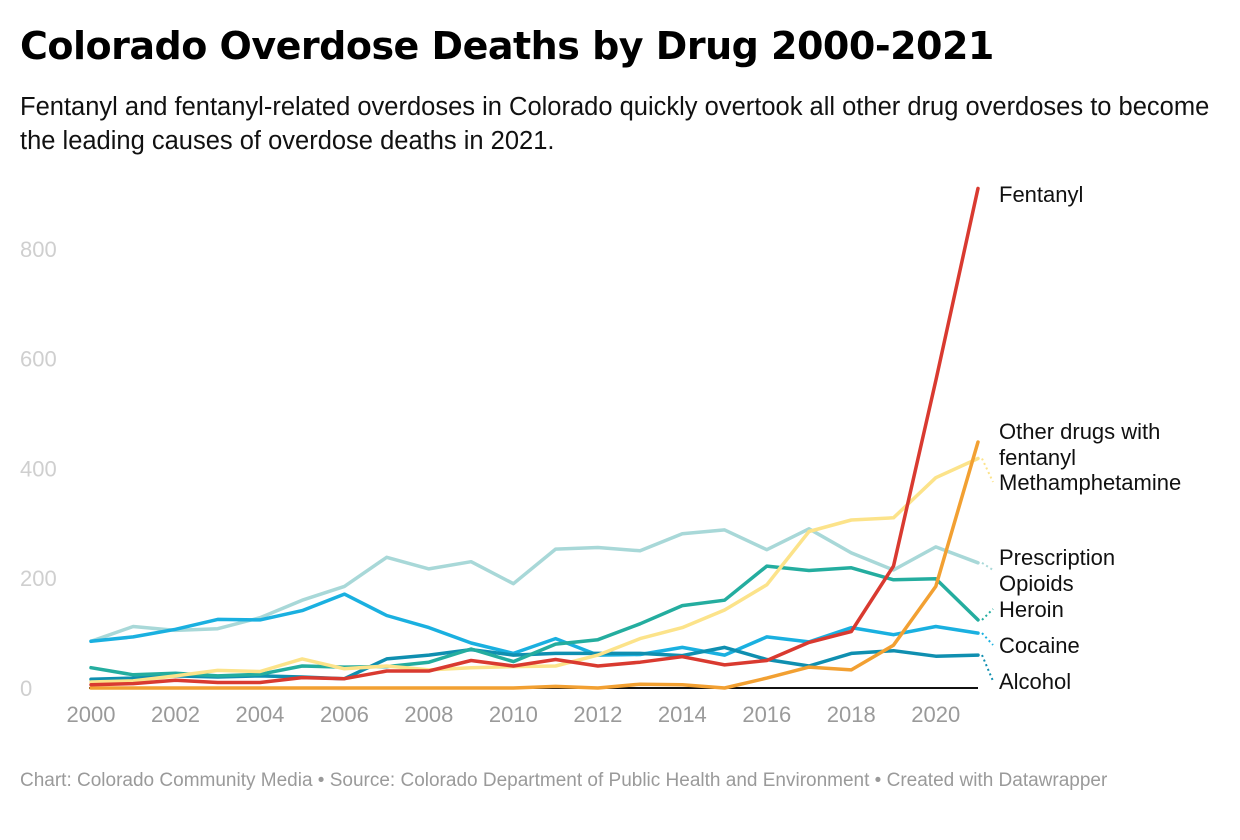 The width and height of the screenshot is (1240, 840). What do you see at coordinates (513, 714) in the screenshot?
I see `x-tick-label: 2010` at bounding box center [513, 714].